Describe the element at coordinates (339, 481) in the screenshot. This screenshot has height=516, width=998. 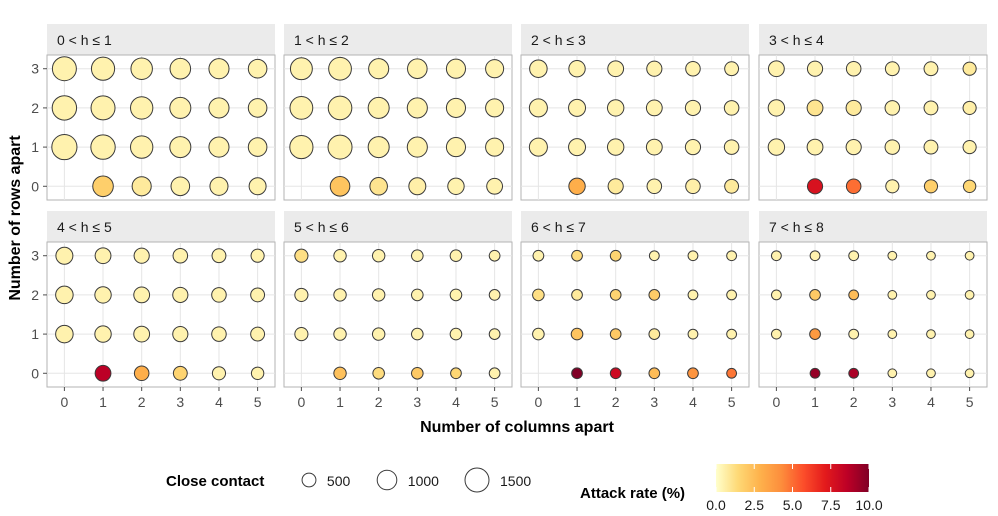
I see `size-legend-label: 500` at that location.